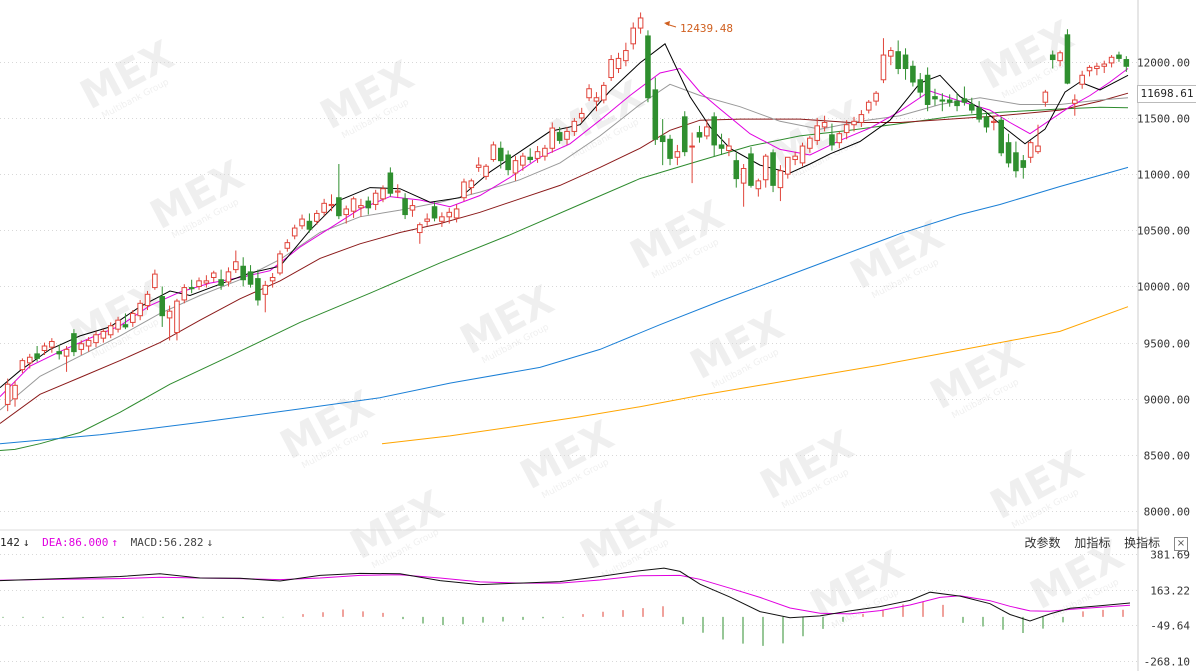 The image size is (1196, 671). What do you see at coordinates (1166, 94) in the screenshot?
I see `current-price-badge: 11698.61` at bounding box center [1166, 94].